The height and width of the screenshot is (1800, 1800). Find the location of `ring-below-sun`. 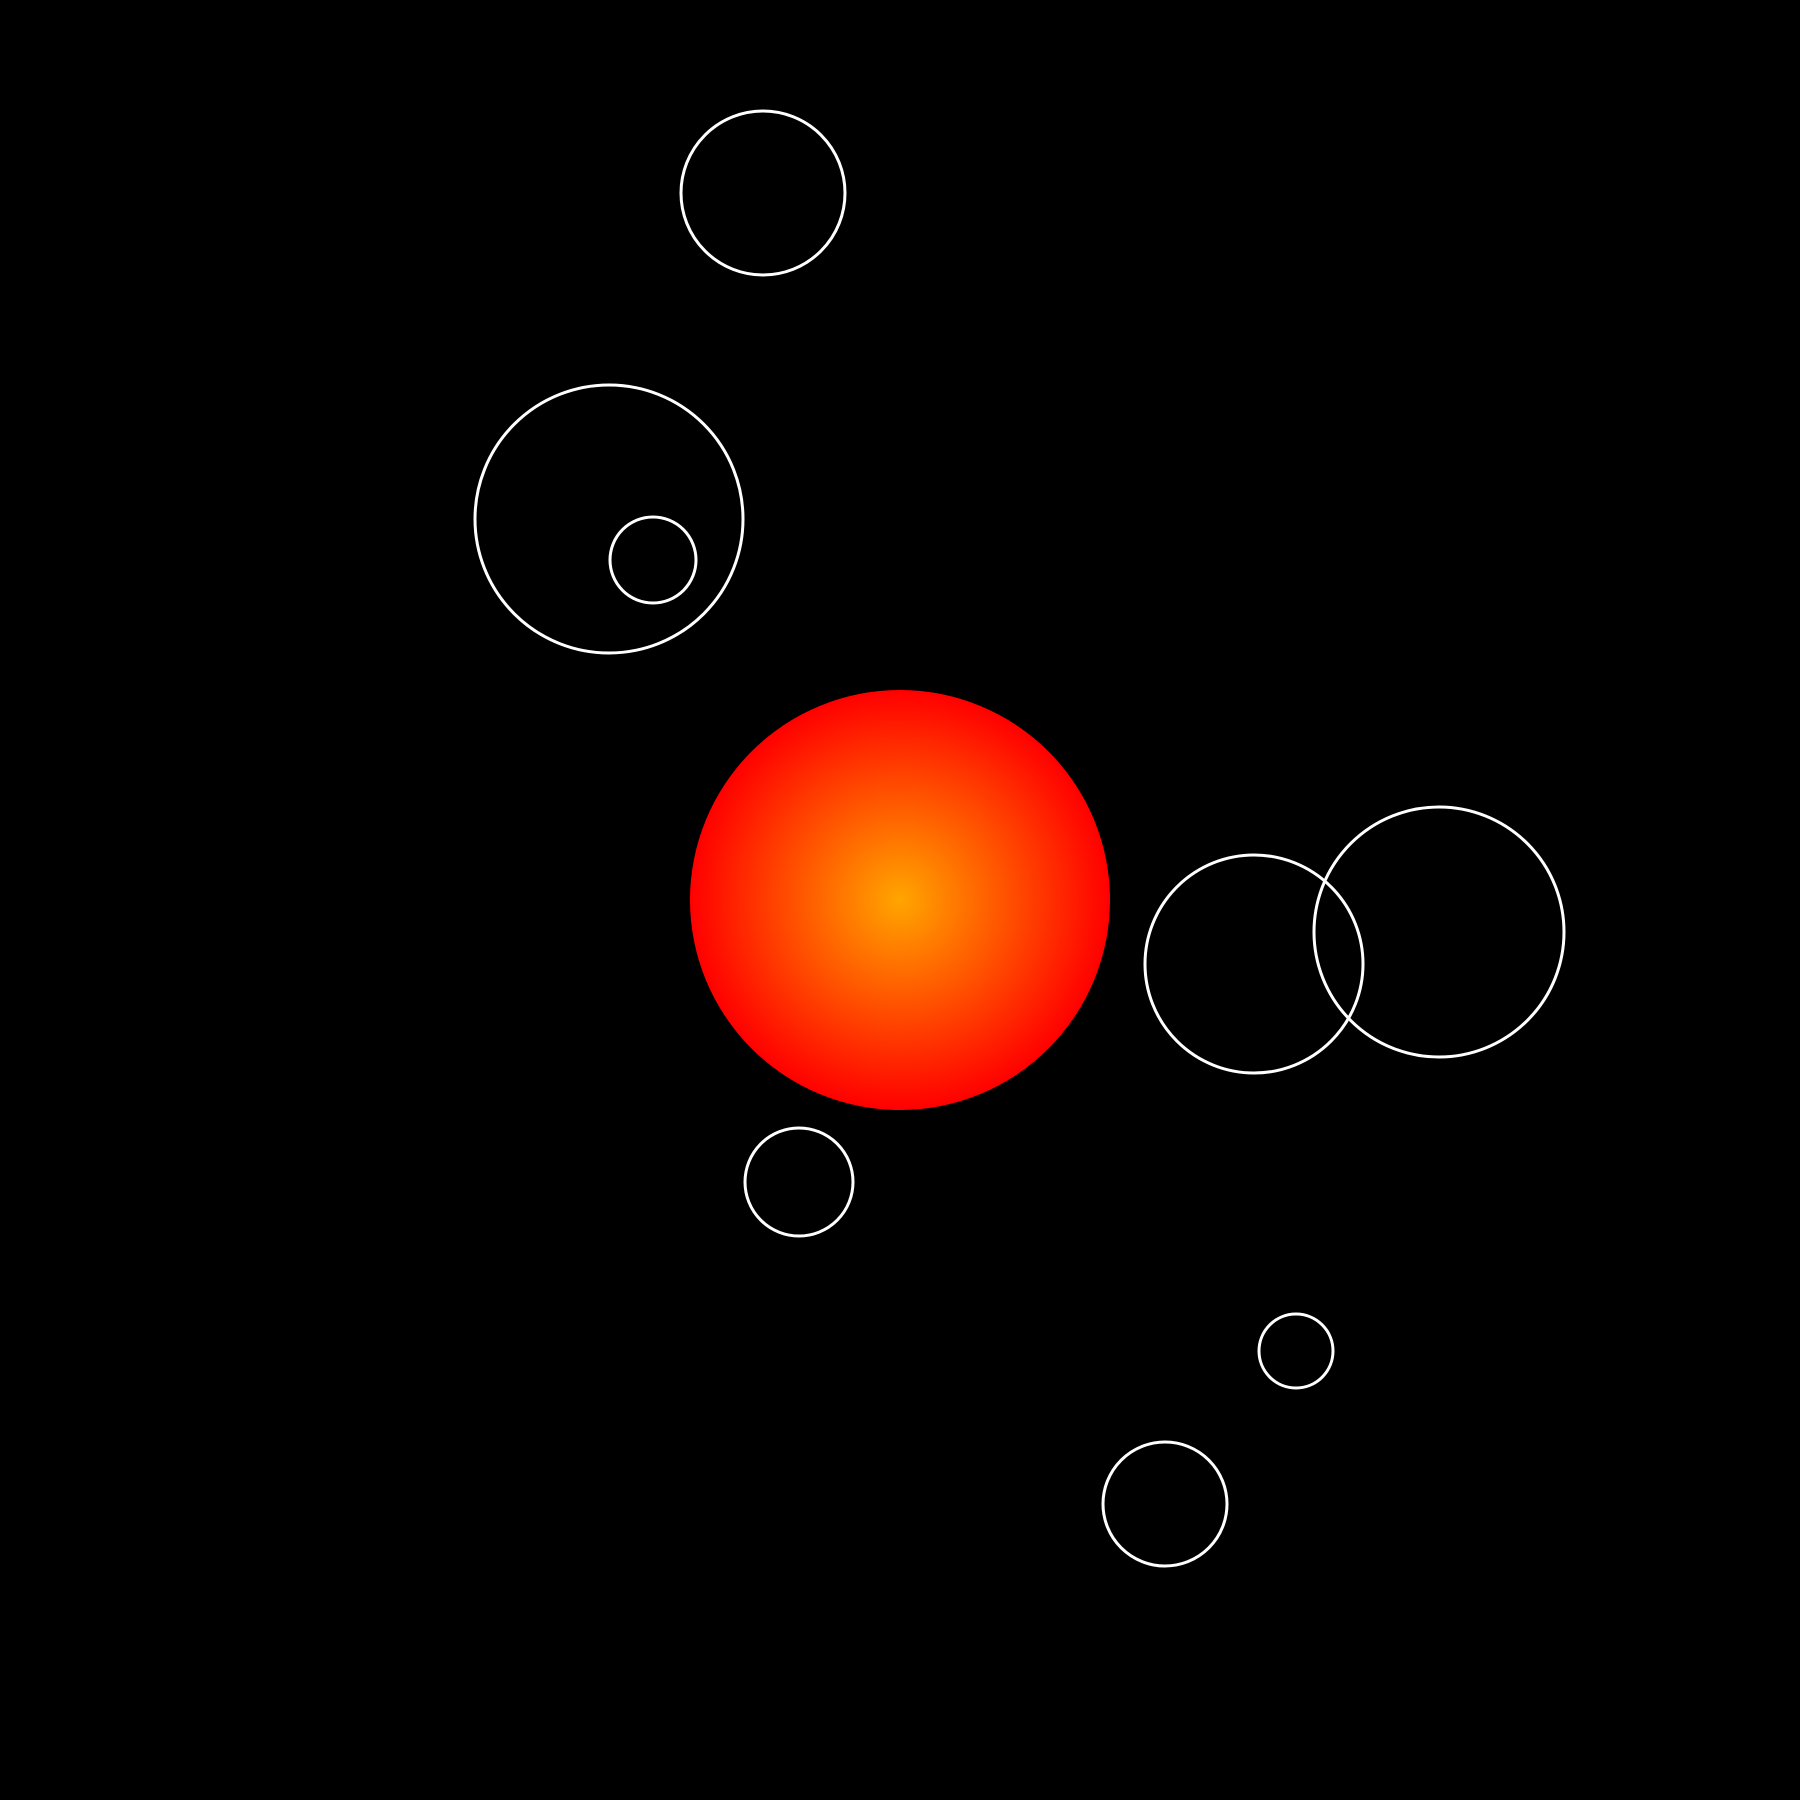

ring-below-sun is located at coordinates (799, 1182).